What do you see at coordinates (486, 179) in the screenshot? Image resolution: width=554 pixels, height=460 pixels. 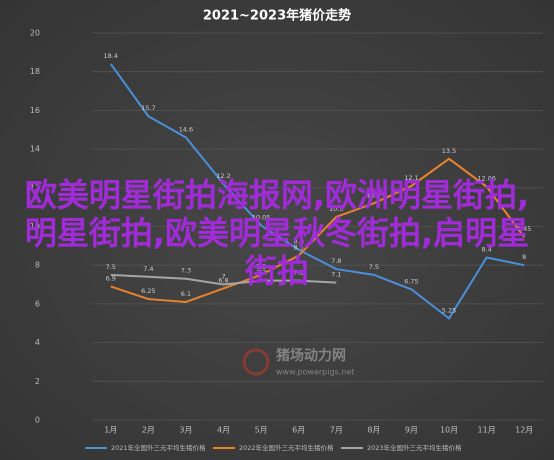 I see `data-label: 12.06` at bounding box center [486, 179].